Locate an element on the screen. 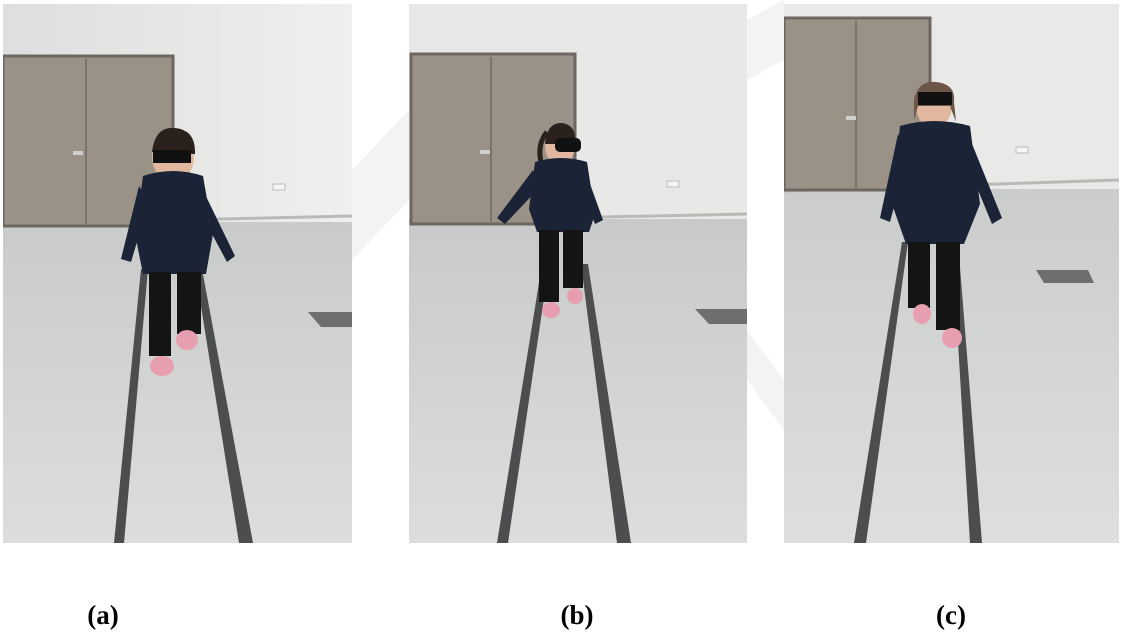 This screenshot has height=638, width=1121. caption-a: (a) is located at coordinates (103, 615).